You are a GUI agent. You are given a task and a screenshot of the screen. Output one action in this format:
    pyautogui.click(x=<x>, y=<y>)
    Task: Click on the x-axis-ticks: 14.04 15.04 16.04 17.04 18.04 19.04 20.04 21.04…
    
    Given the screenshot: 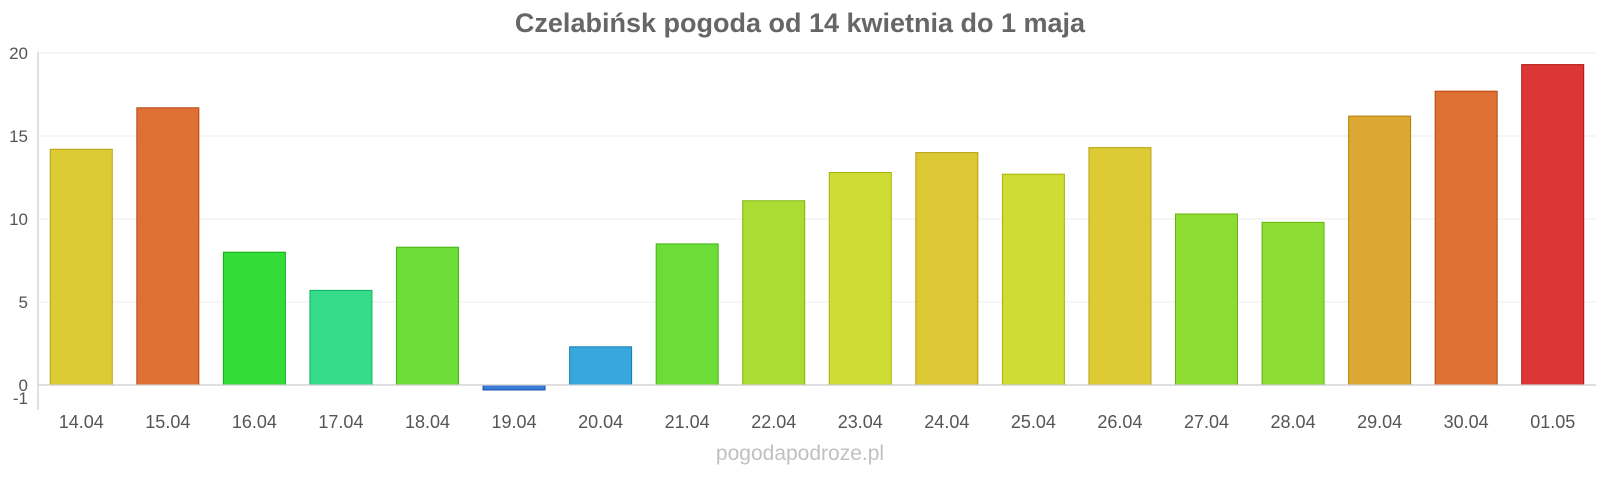 What is the action you would take?
    pyautogui.click(x=817, y=422)
    